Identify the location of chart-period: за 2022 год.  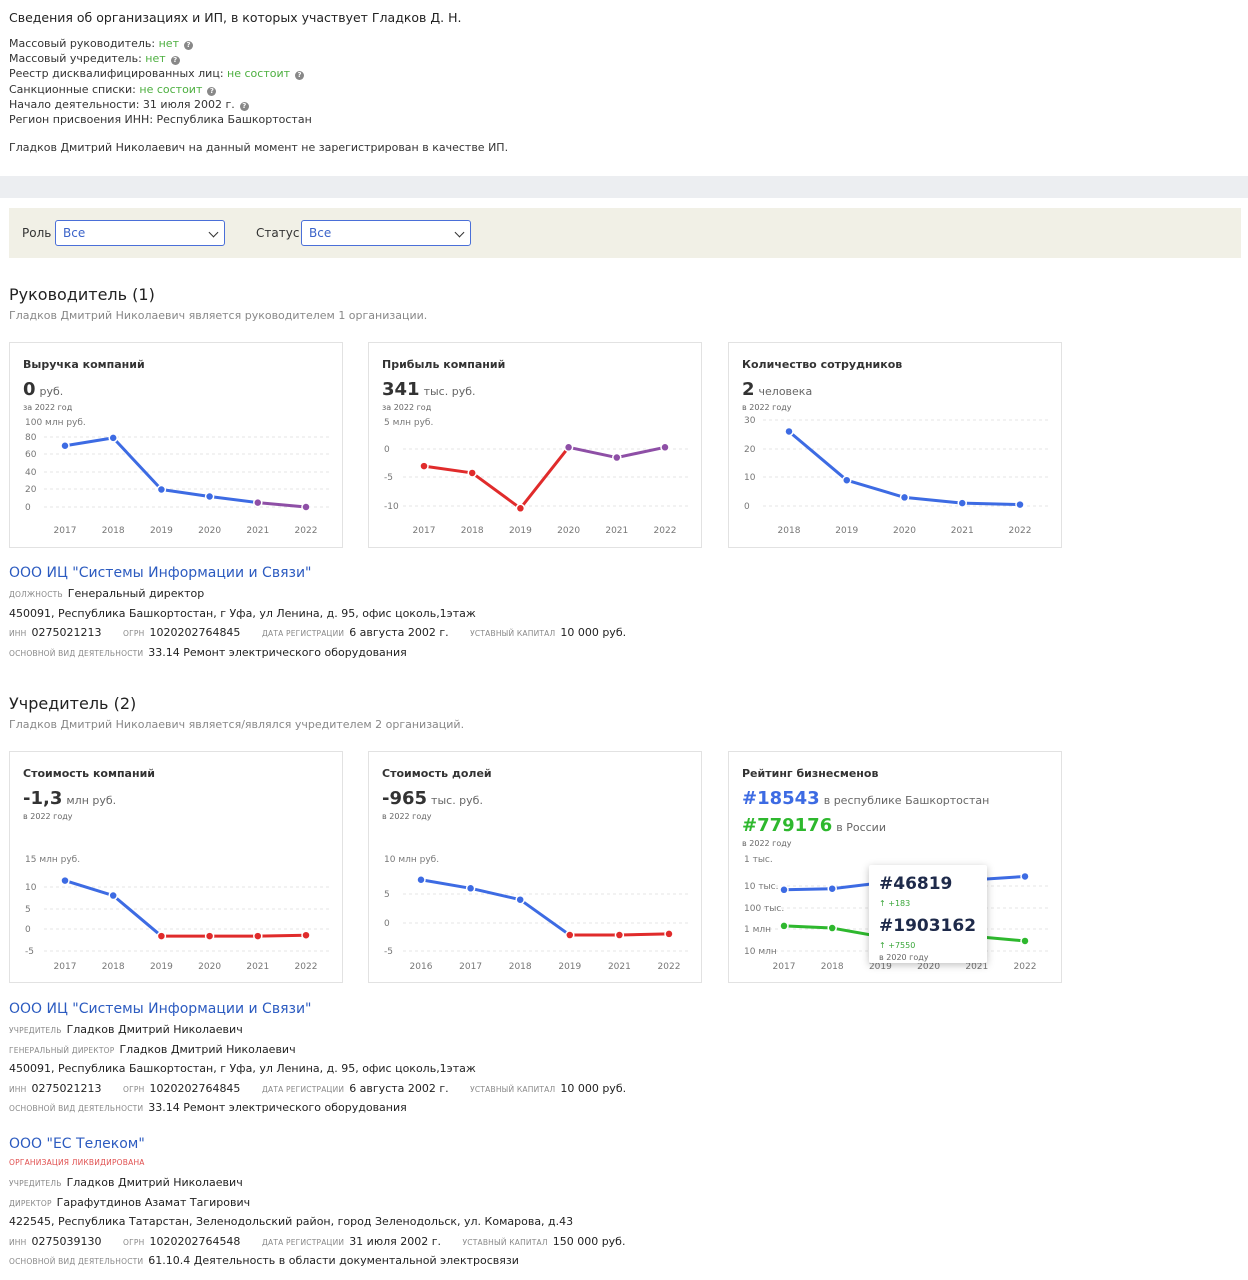
(48, 407).